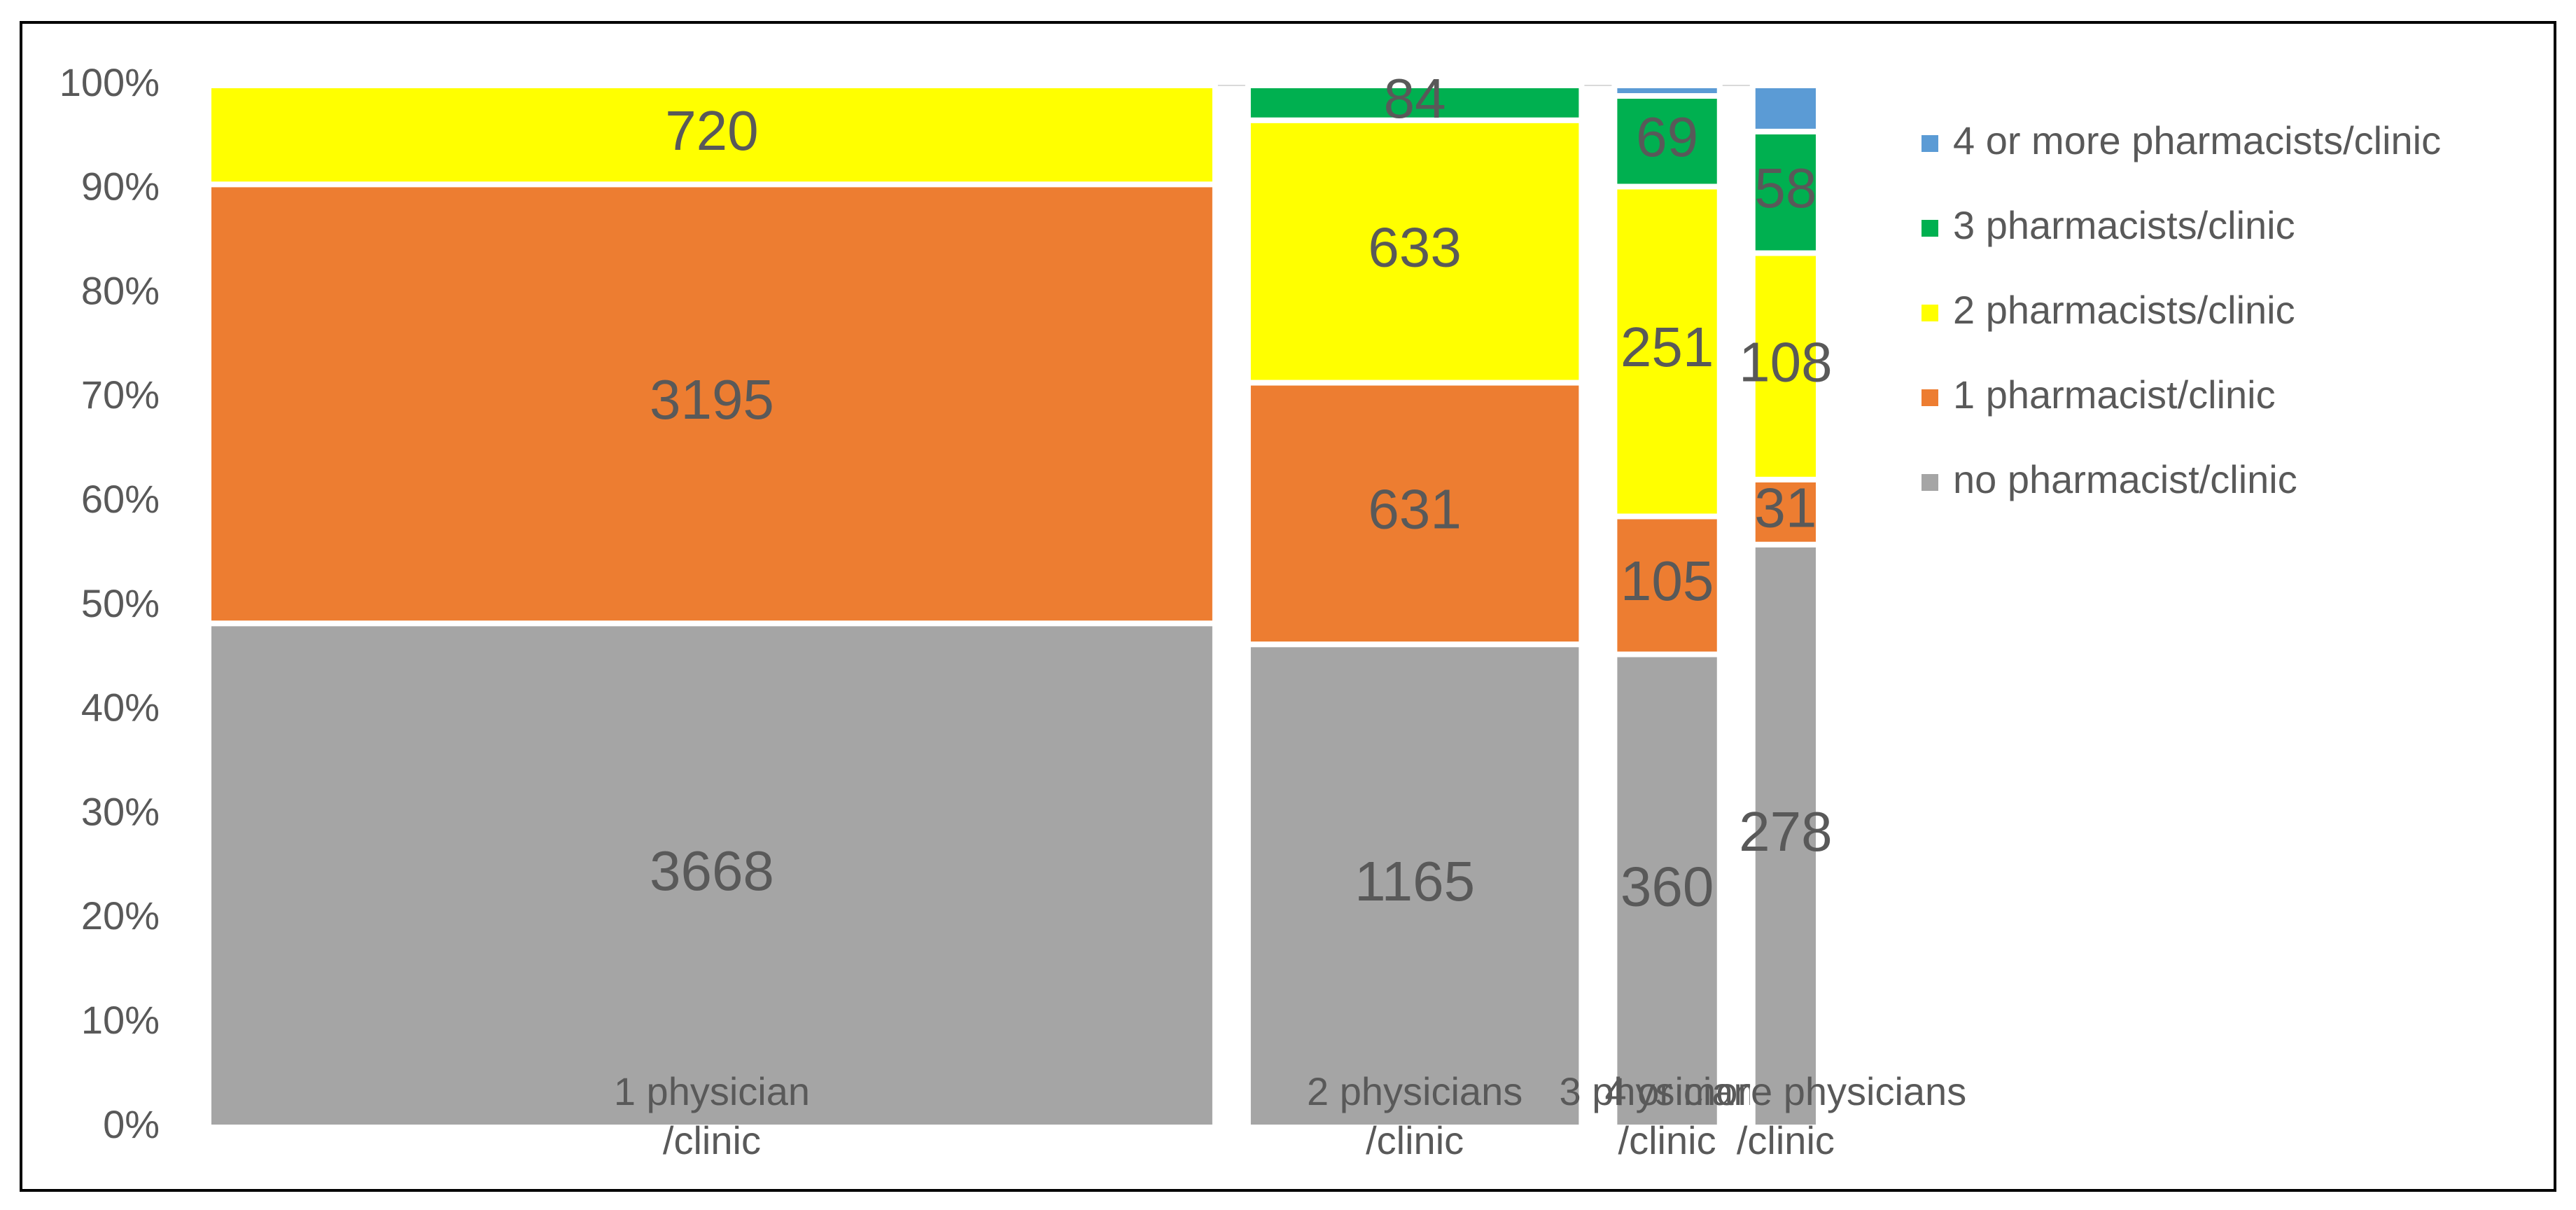  I want to click on y-tick-label: 100%, so click(109, 82).